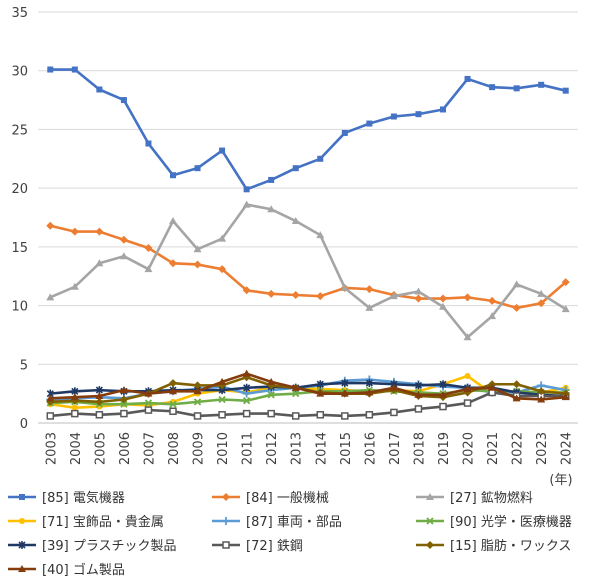 Image resolution: width=597 pixels, height=583 pixels. Describe the element at coordinates (24, 365) in the screenshot. I see `y-tick-label: 5` at that location.